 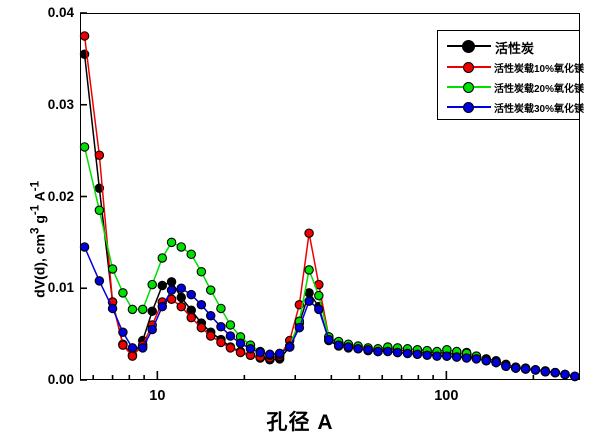 What do you see at coordinates (39, 198) in the screenshot?
I see `ylabel-unit: A` at bounding box center [39, 198].